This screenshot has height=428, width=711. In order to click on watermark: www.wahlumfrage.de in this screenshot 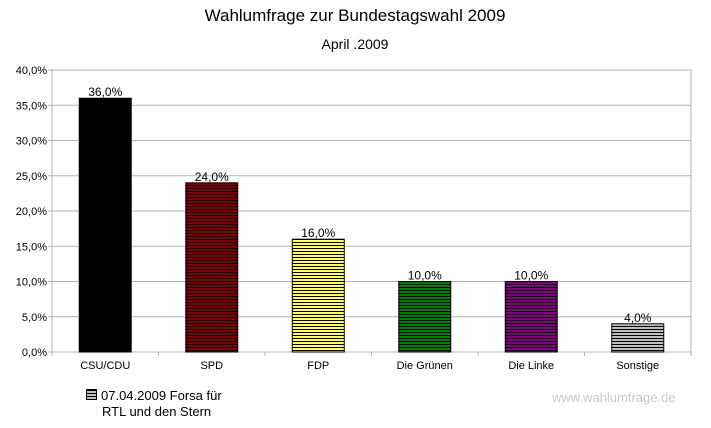, I will do `click(614, 397)`.